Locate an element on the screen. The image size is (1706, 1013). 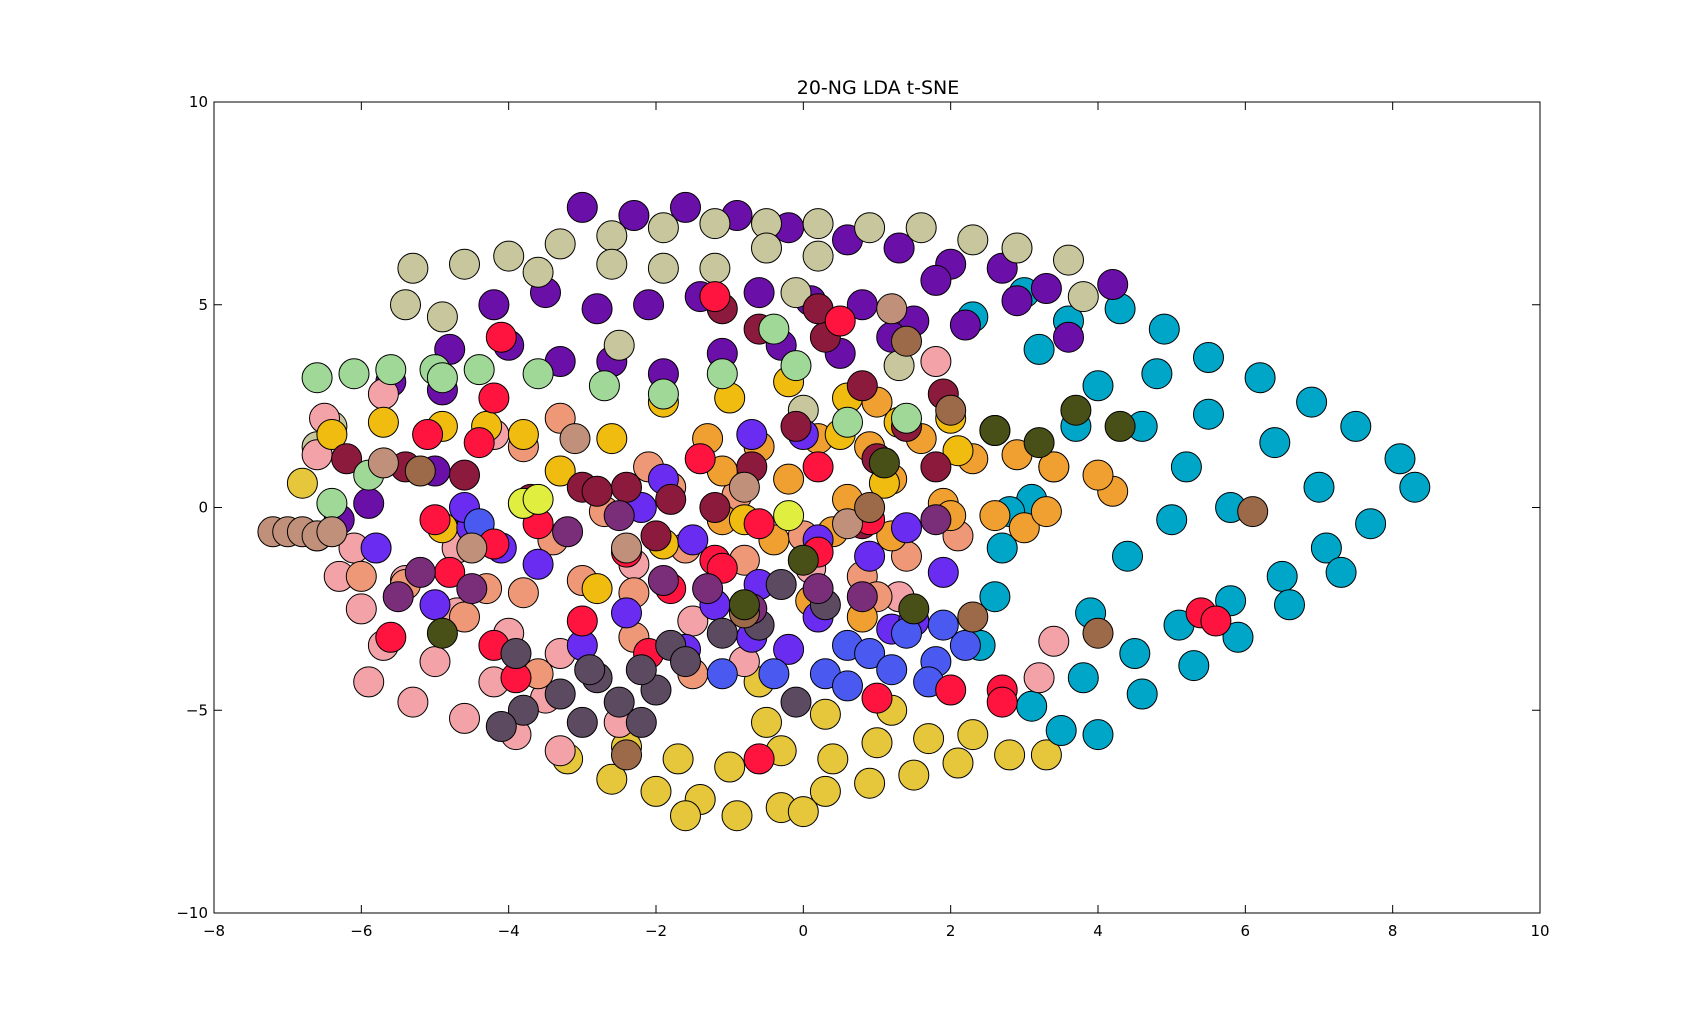
x-tick-label: 6 is located at coordinates (1246, 931).